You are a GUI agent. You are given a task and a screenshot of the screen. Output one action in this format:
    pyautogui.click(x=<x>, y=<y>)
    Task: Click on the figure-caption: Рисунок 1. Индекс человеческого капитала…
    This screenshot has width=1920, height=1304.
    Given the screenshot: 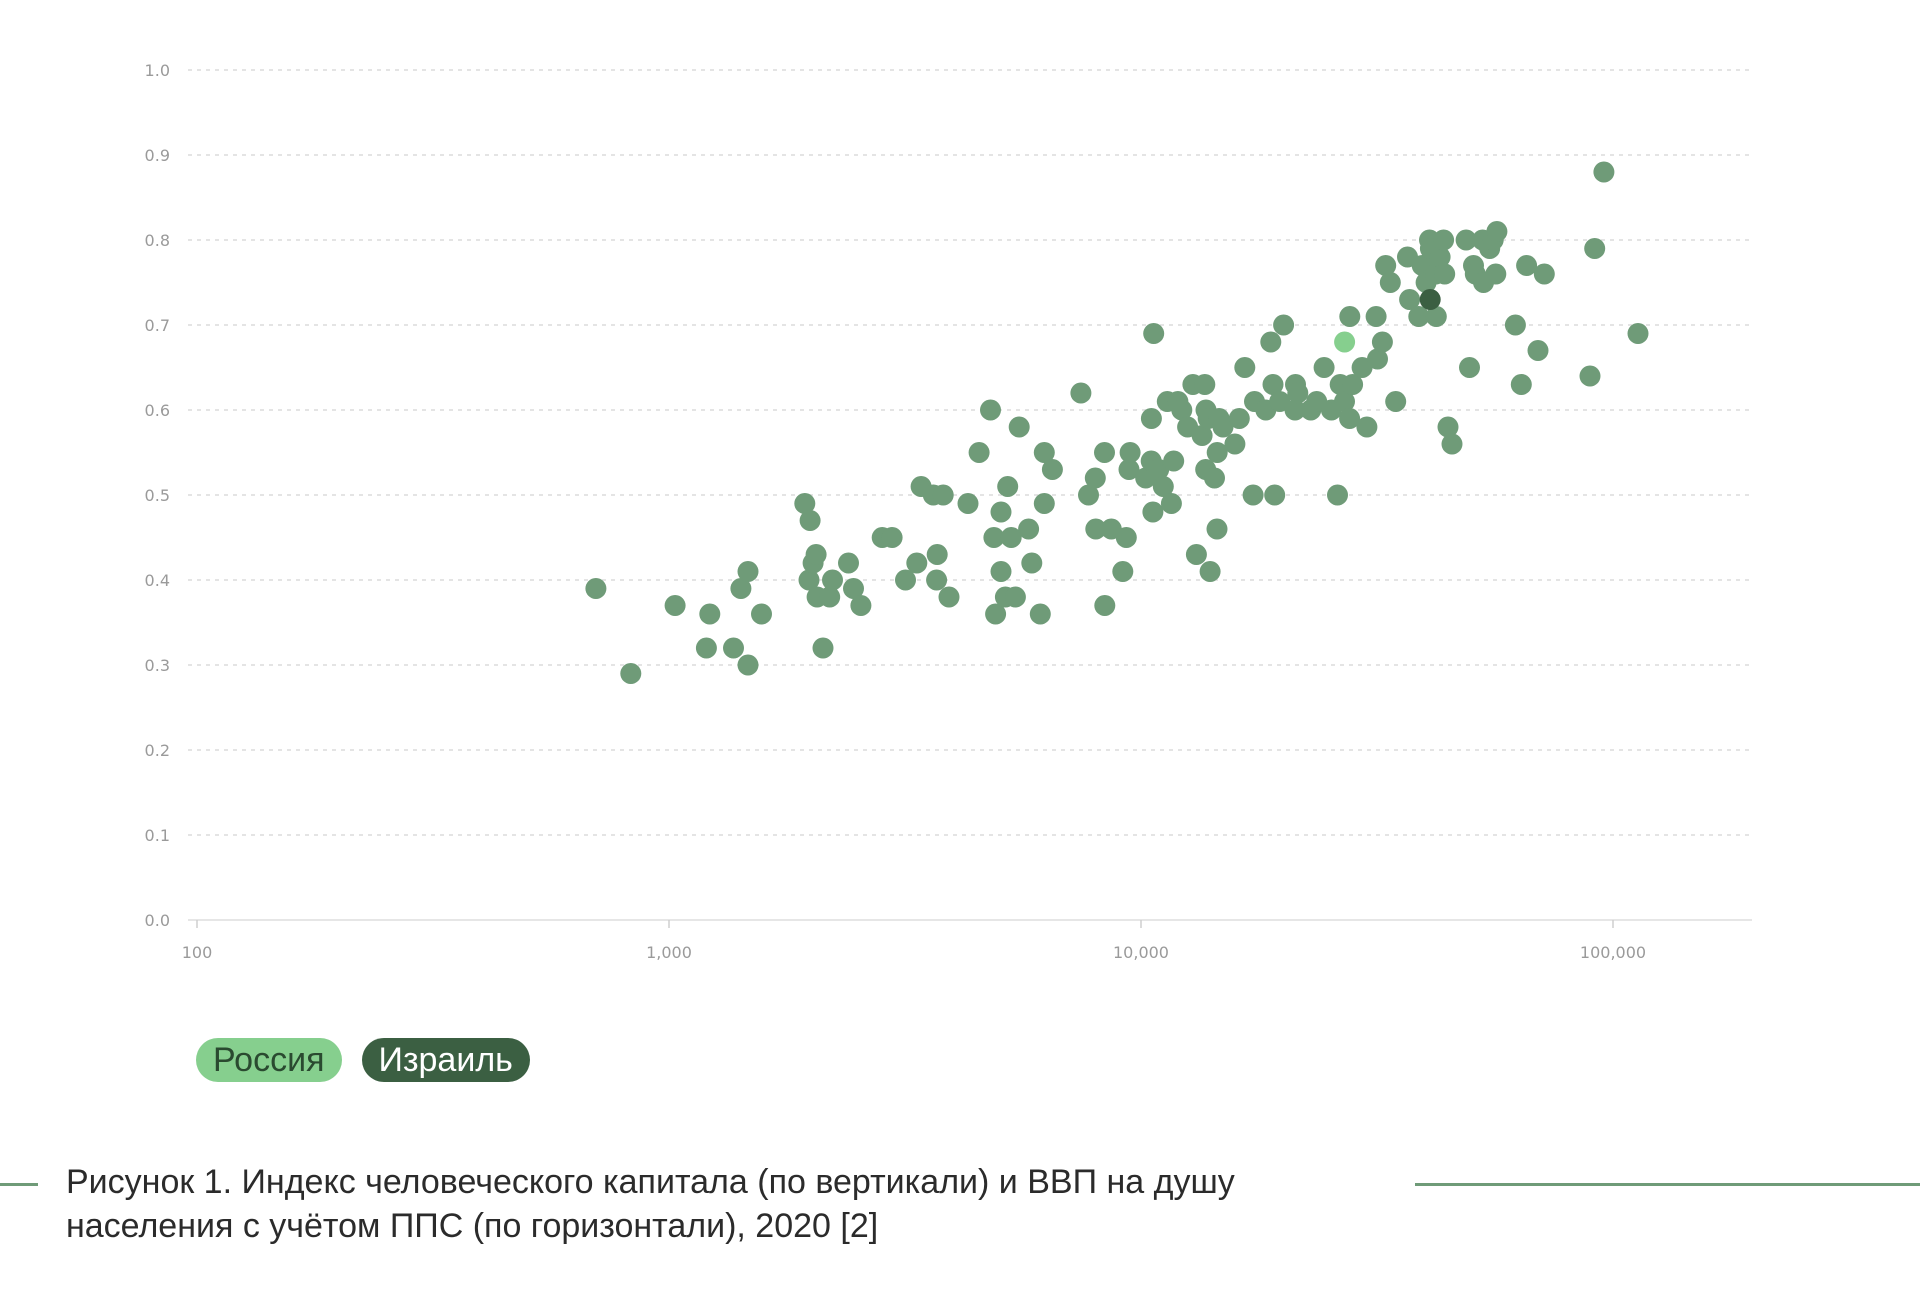 What is the action you would take?
    pyautogui.click(x=716, y=1204)
    